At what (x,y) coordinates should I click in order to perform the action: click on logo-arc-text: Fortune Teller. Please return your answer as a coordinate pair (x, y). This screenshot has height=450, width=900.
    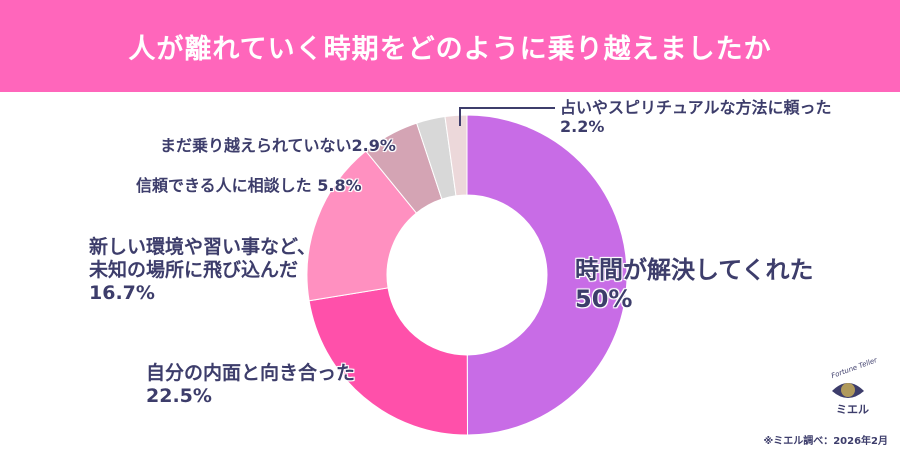
    Looking at the image, I should click on (854, 368).